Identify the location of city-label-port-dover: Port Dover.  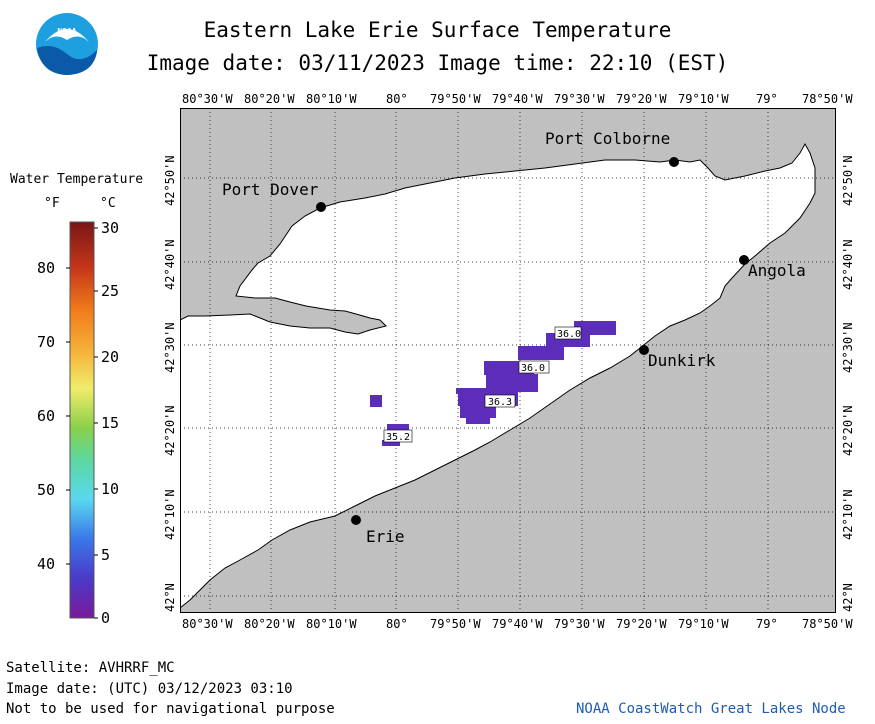
(270, 189).